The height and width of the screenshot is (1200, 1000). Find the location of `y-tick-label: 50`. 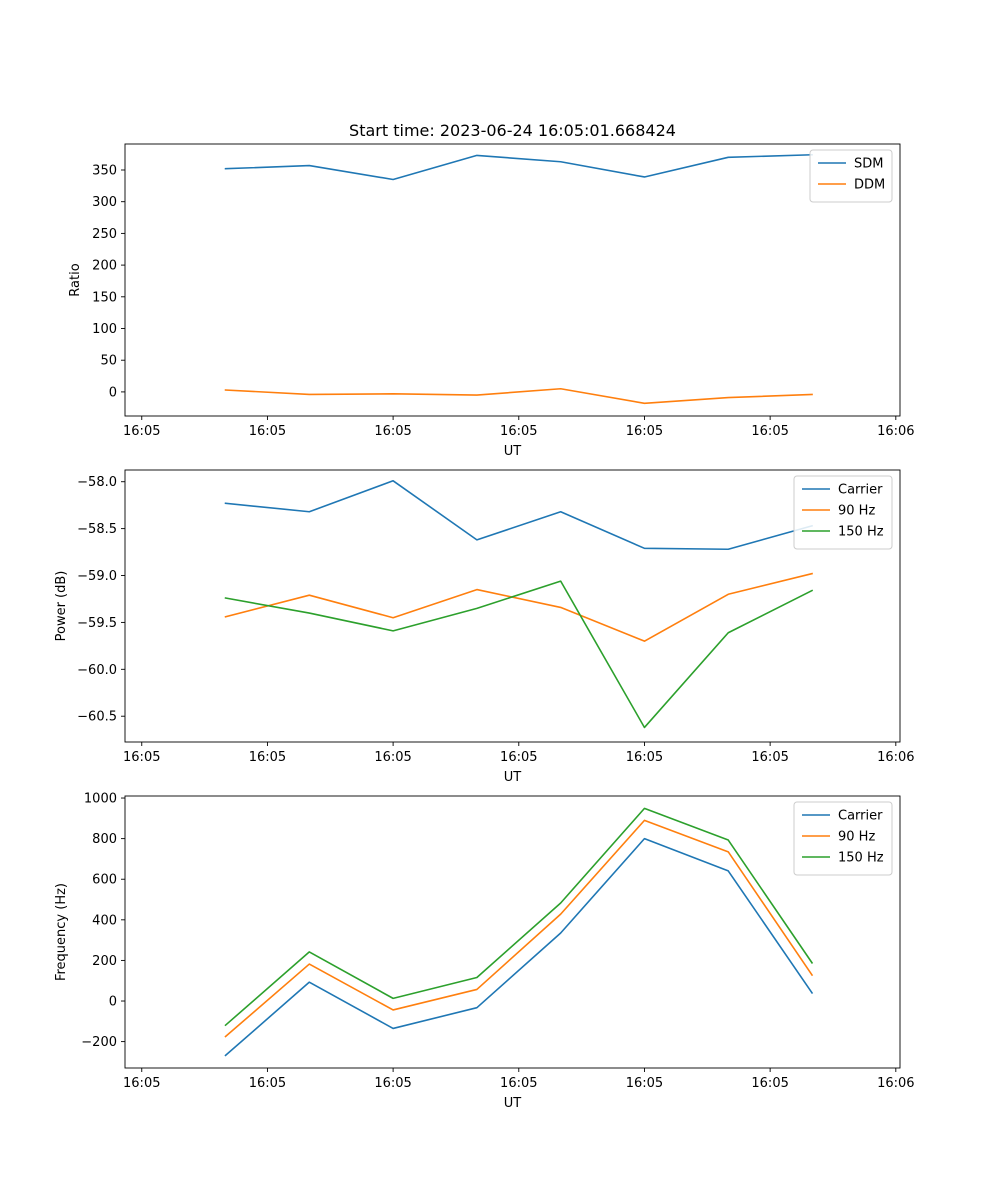

y-tick-label: 50 is located at coordinates (108, 361).